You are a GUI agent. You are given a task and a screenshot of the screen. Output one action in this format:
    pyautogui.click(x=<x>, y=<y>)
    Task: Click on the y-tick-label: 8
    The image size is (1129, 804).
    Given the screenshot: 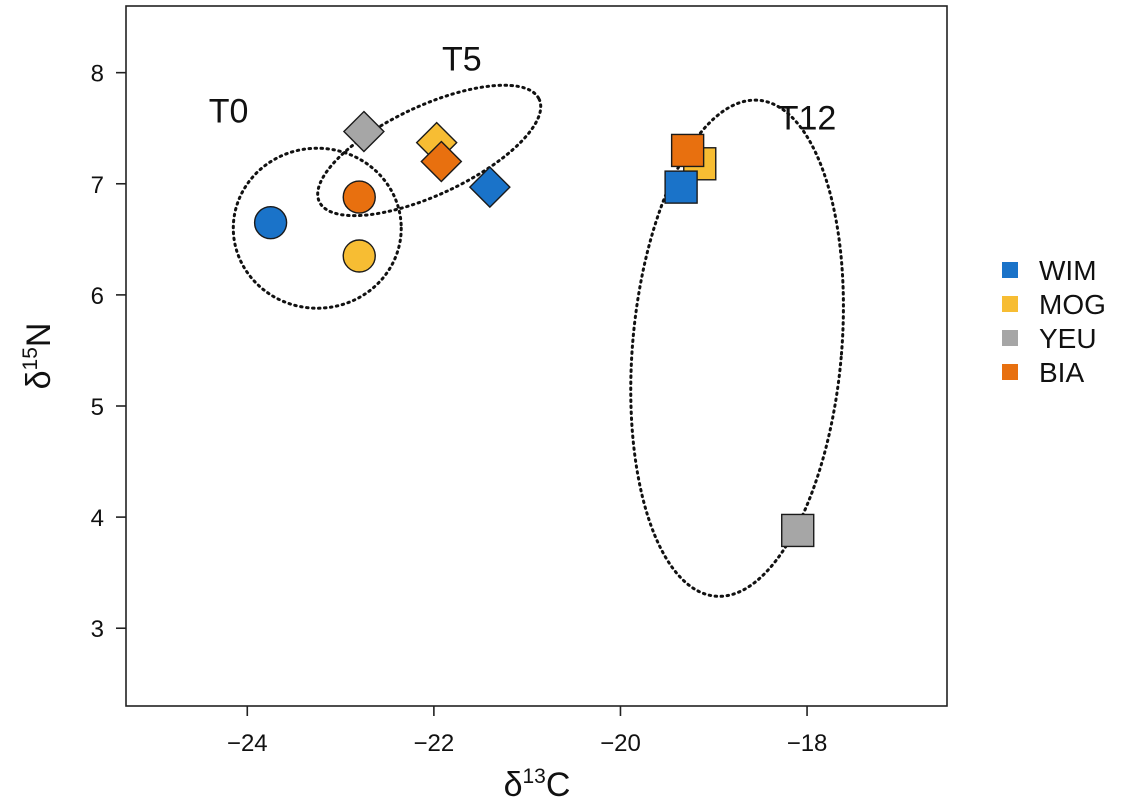 What is the action you would take?
    pyautogui.click(x=97, y=74)
    